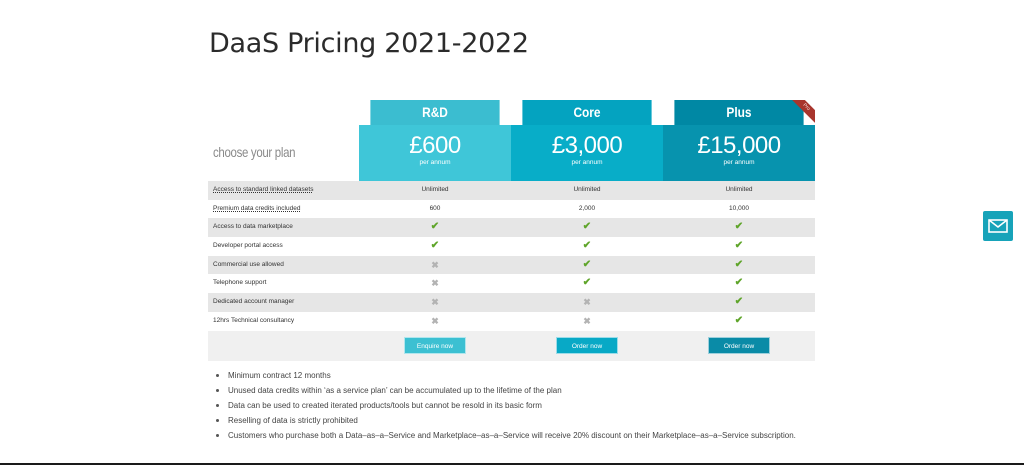  I want to click on feature-value-cell: 2,000, so click(587, 209).